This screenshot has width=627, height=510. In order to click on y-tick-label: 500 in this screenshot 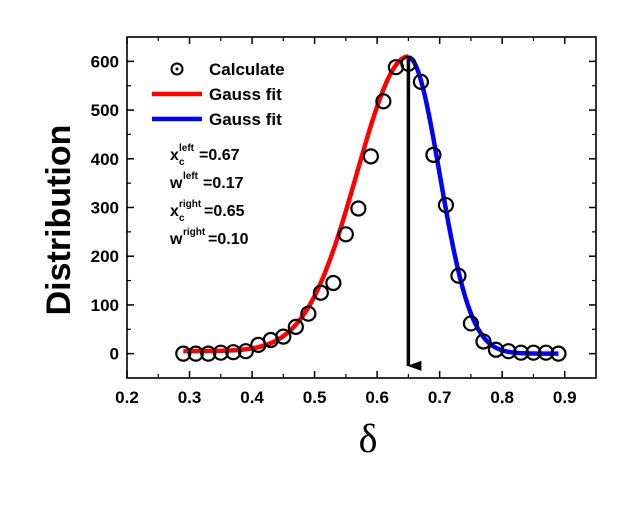, I will do `click(105, 110)`.